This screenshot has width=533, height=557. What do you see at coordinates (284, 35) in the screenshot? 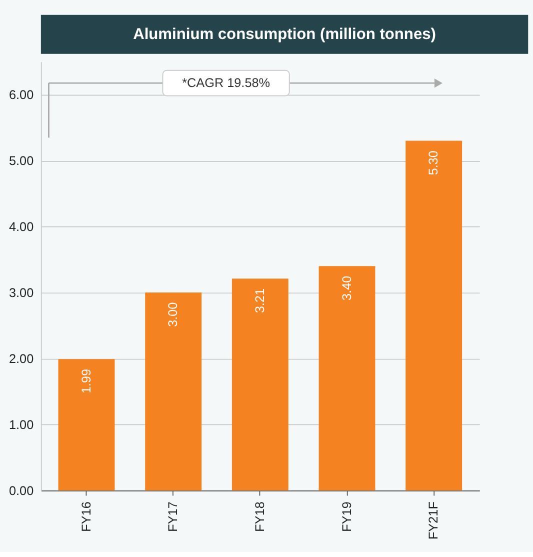
I see `chart-title: Aluminium consumption (million tonnes)` at bounding box center [284, 35].